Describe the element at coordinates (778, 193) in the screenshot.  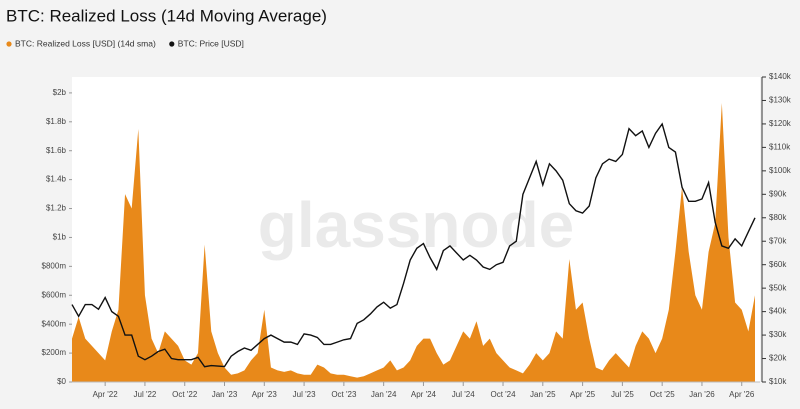
I see `y2-tick-label: $90k` at that location.